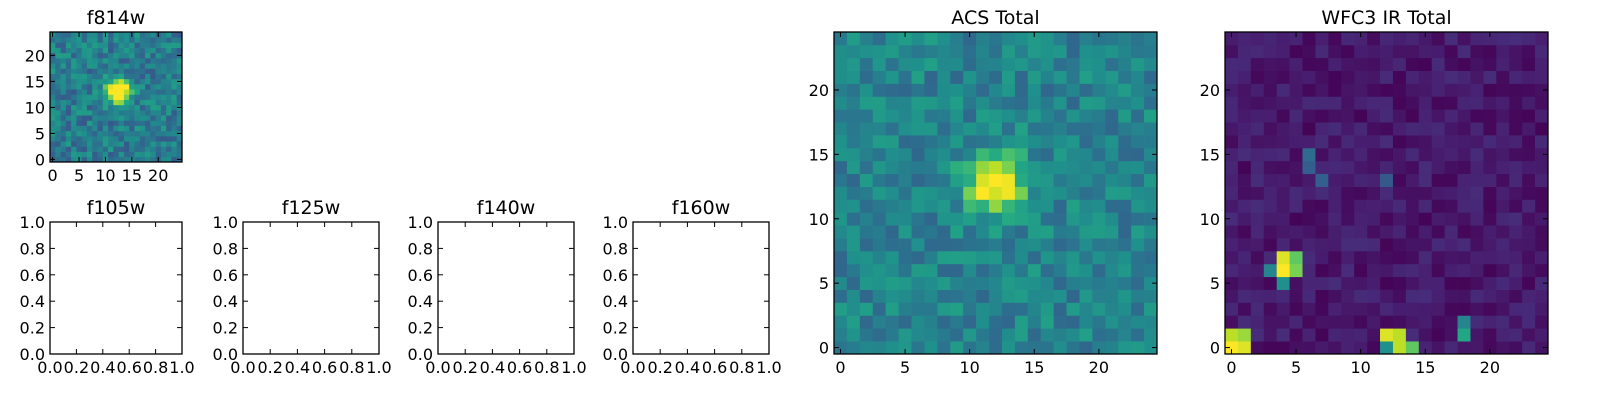 The height and width of the screenshot is (400, 1600). What do you see at coordinates (311, 288) in the screenshot?
I see `f125w-frame` at bounding box center [311, 288].